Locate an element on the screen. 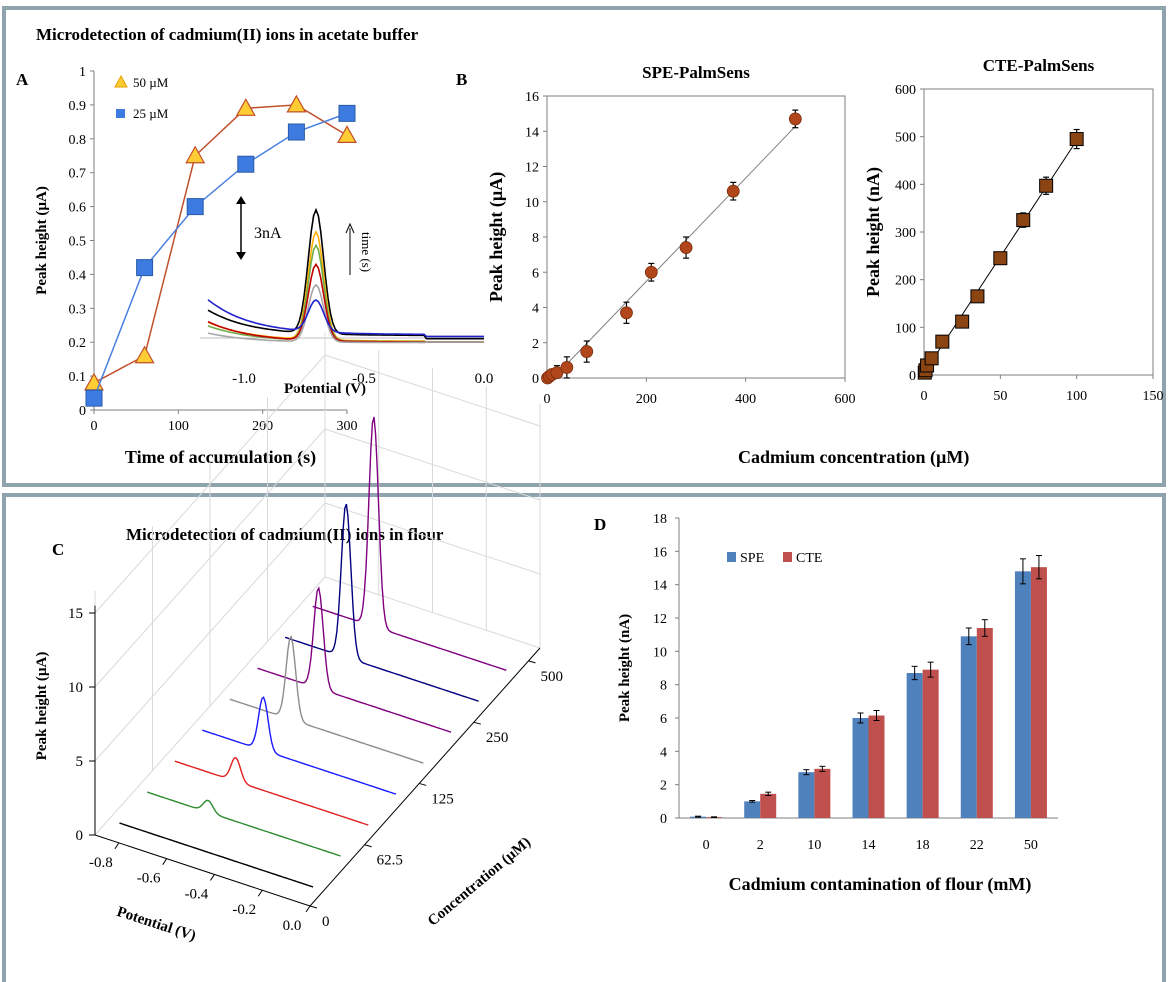 The height and width of the screenshot is (982, 1168). time-arrow-label: time (s) is located at coordinates (366, 252).